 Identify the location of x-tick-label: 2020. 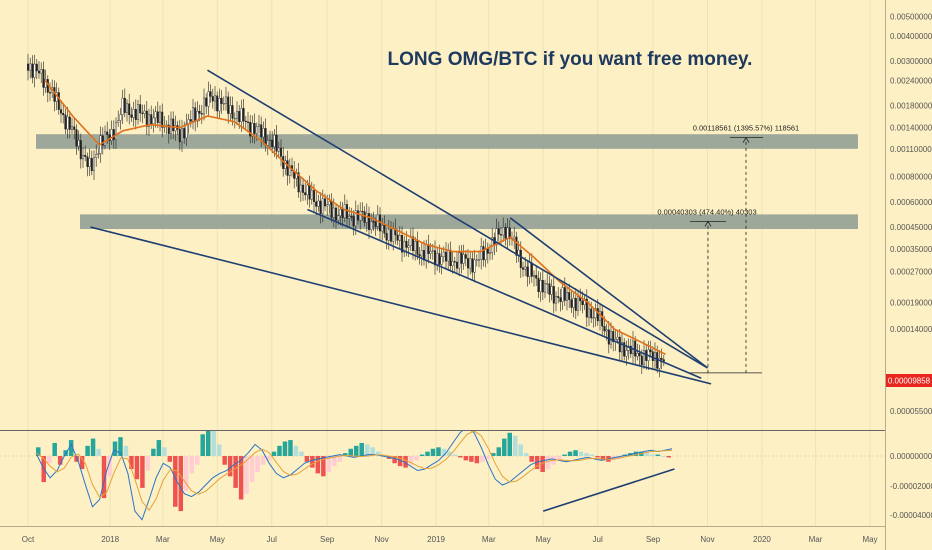
(762, 539).